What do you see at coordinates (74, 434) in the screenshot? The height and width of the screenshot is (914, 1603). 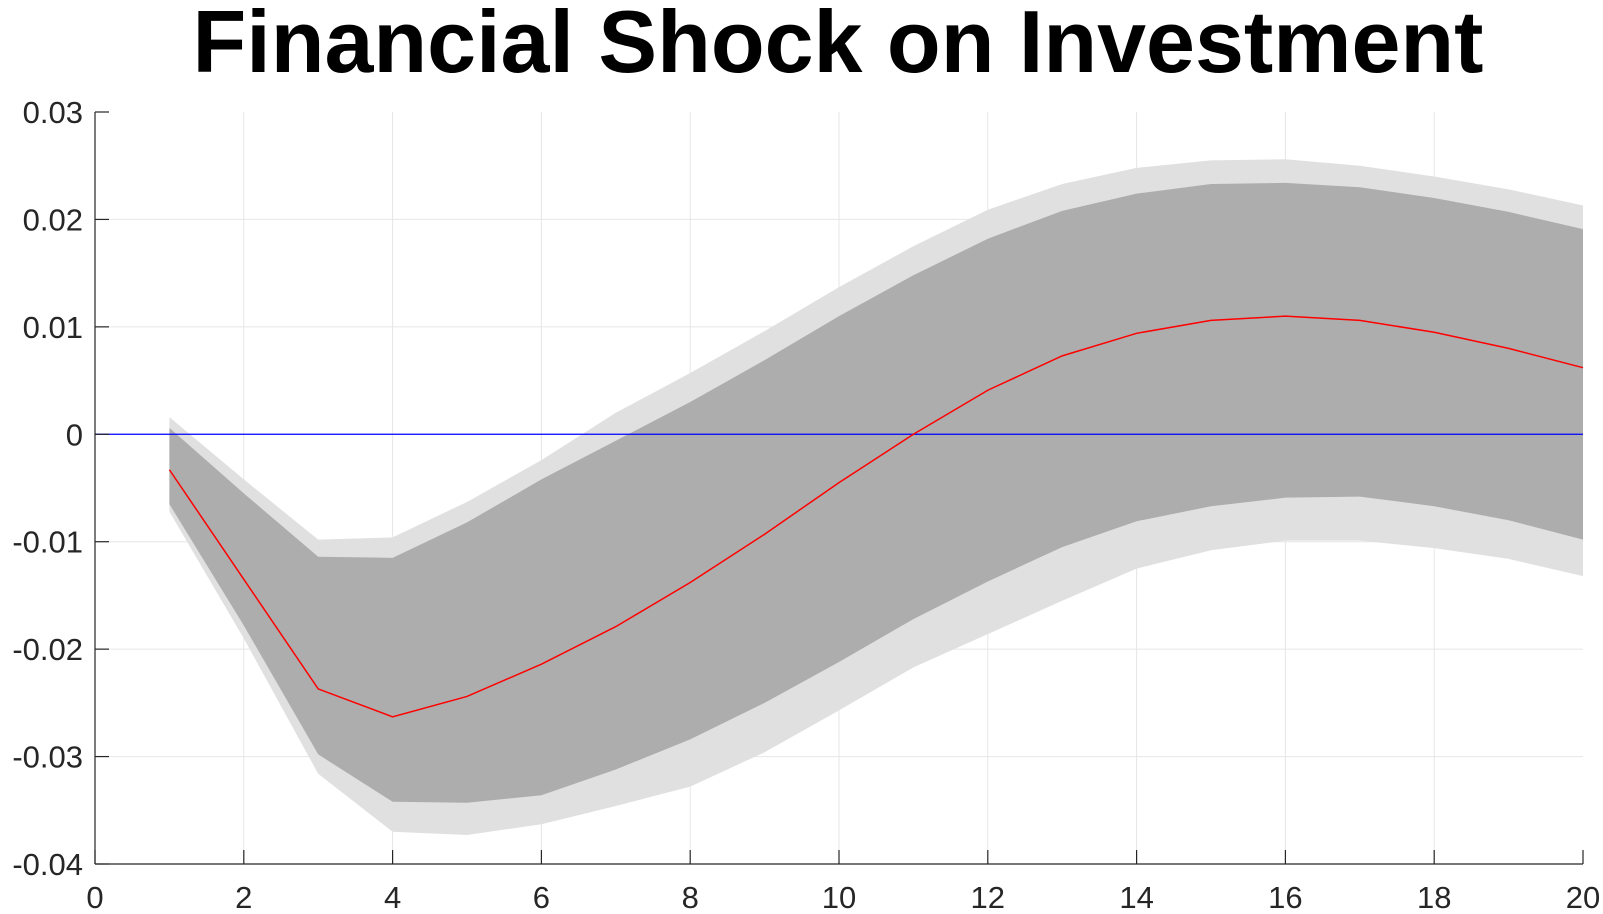 I see `y-tick-label-4: 0` at bounding box center [74, 434].